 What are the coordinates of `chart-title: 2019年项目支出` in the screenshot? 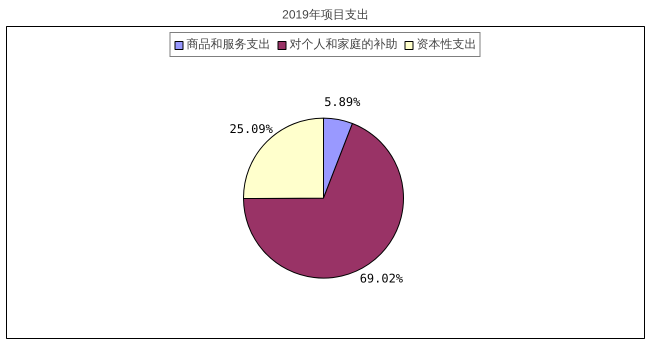 It's located at (325, 15).